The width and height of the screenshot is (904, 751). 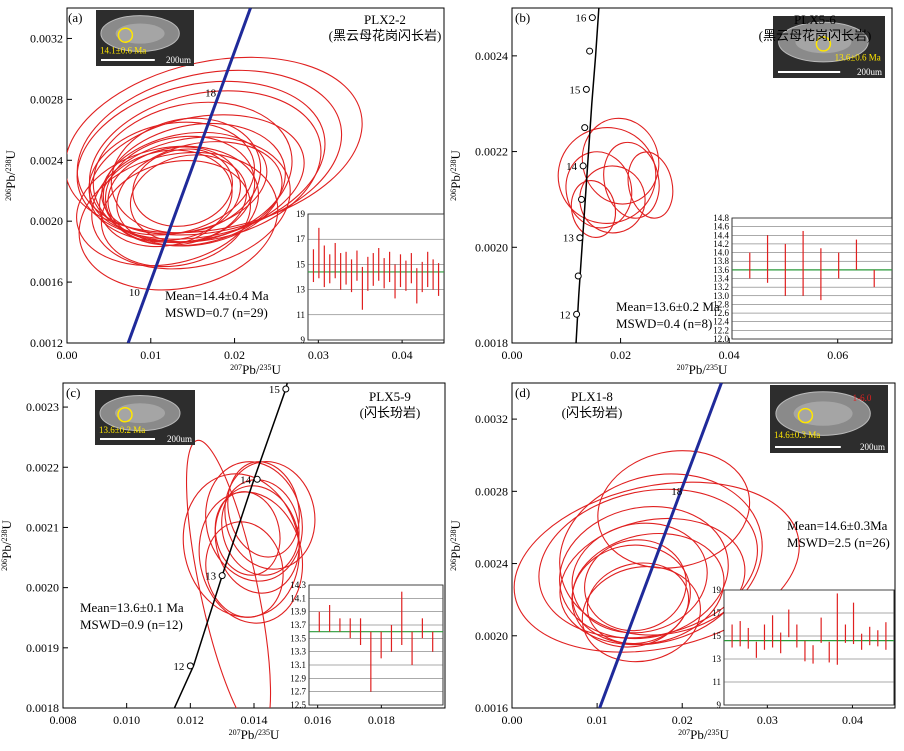 I want to click on x-tick-label: 0.016, so click(x=317, y=720).